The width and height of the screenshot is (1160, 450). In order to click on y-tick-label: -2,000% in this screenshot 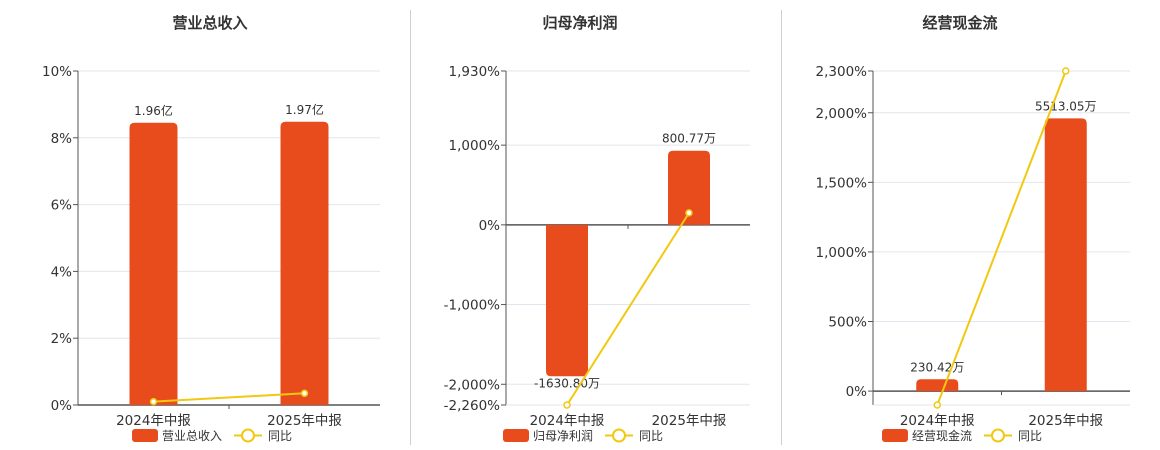, I will do `click(472, 385)`.